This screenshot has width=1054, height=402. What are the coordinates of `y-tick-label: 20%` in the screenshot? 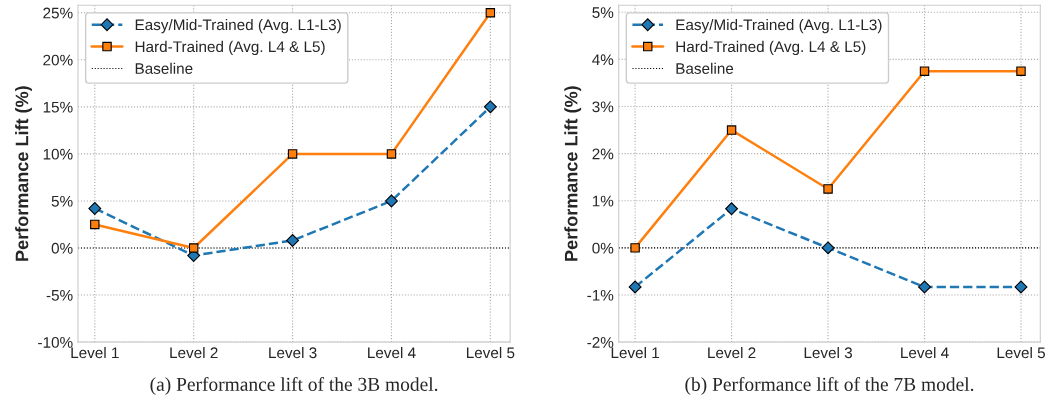 It's located at (58, 60).